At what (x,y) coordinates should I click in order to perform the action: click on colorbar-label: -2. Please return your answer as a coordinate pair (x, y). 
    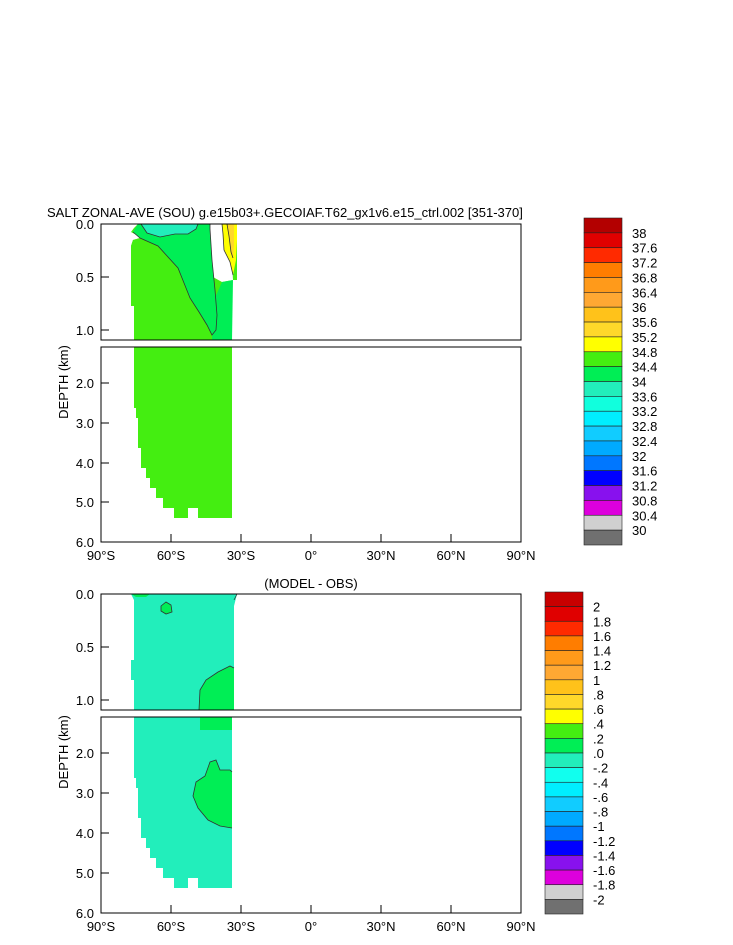
    Looking at the image, I should click on (599, 899).